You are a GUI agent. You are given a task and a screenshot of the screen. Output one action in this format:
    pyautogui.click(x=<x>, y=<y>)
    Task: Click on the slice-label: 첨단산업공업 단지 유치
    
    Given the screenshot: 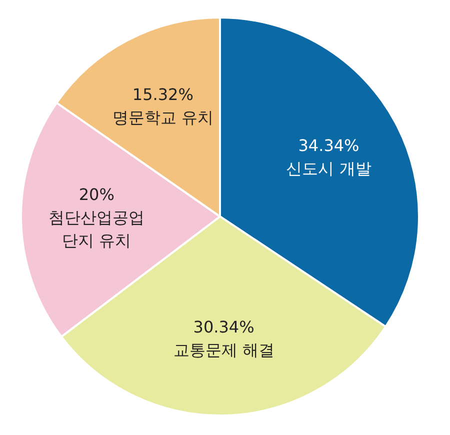 What is the action you would take?
    pyautogui.click(x=96, y=229)
    